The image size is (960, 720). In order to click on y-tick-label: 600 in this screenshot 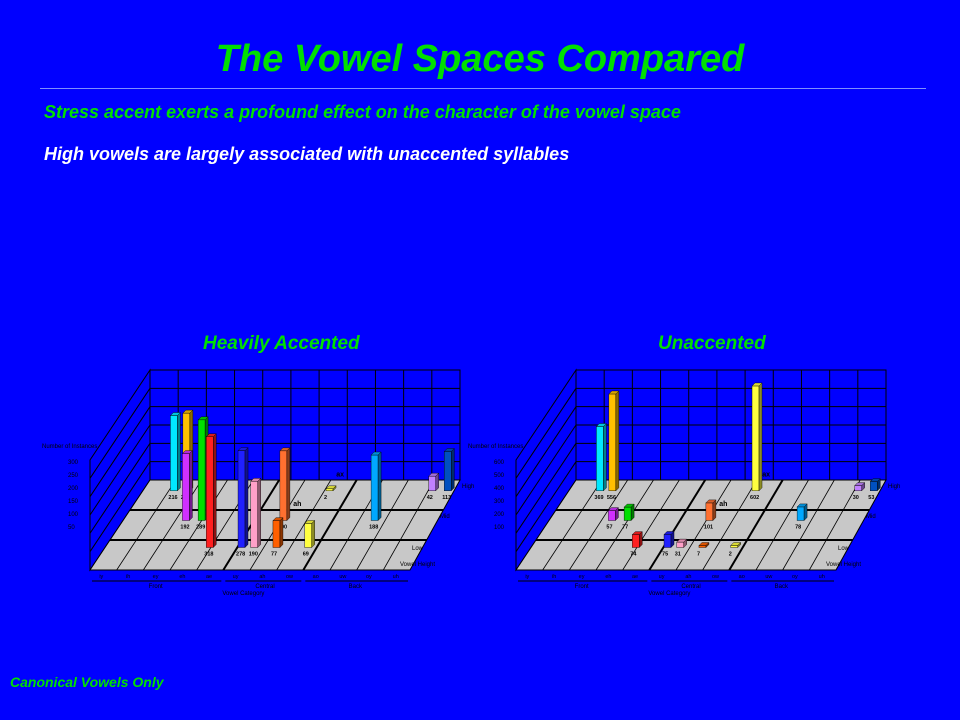, I will do `click(499, 463)`.